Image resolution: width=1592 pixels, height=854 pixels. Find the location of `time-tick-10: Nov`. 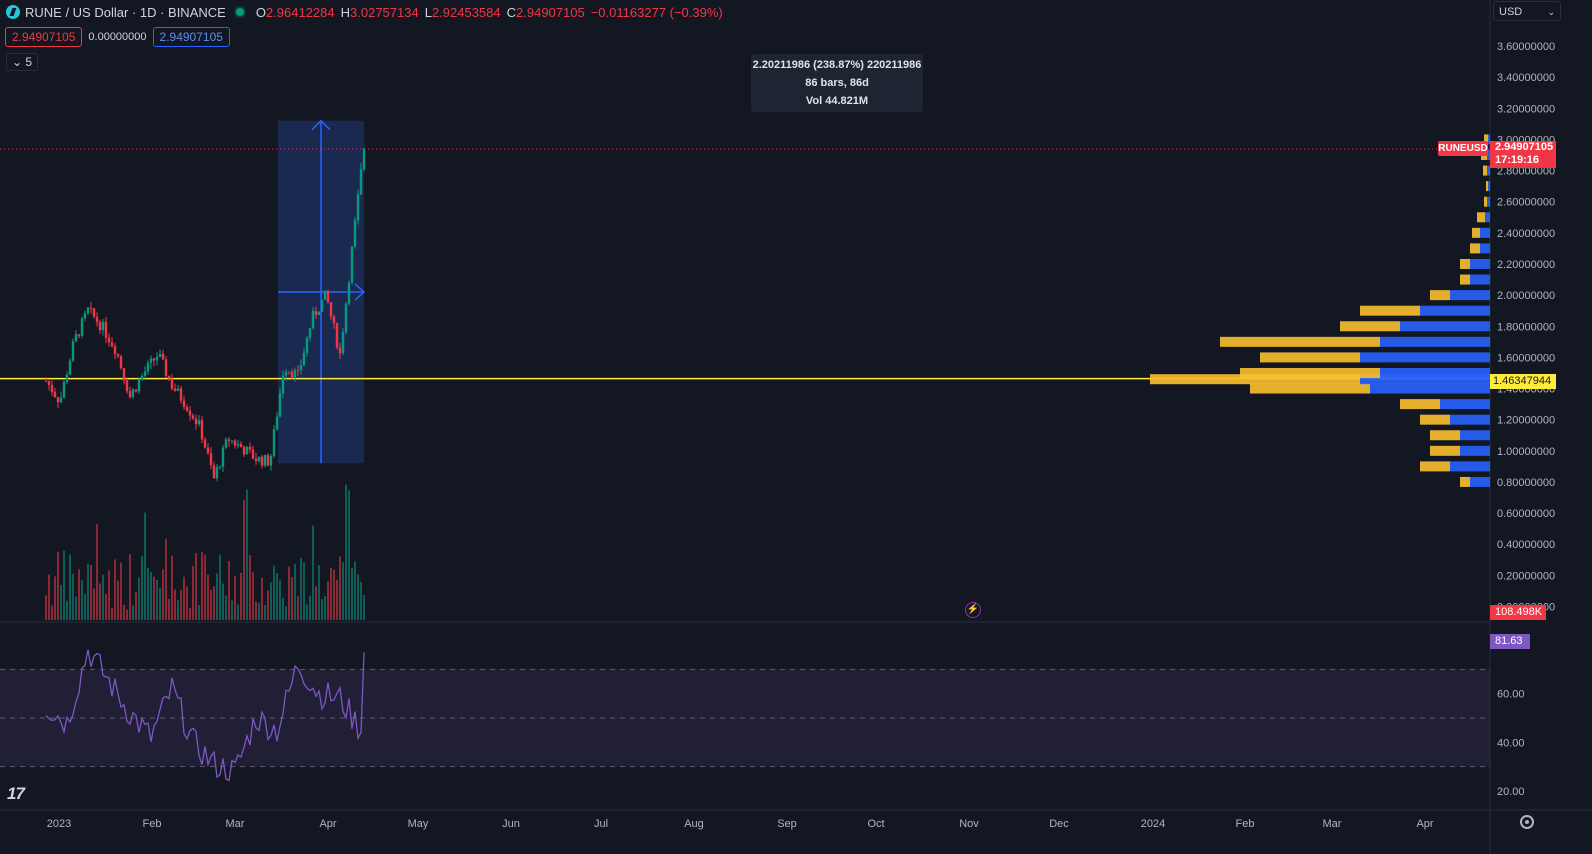

time-tick-10: Nov is located at coordinates (969, 824).